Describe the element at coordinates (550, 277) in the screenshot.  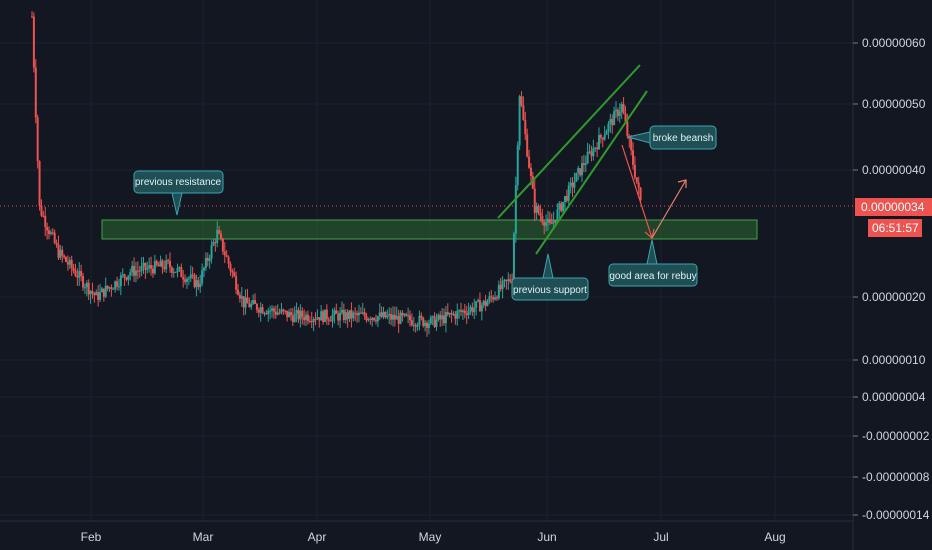
I see `callout-previous-support: previous support` at that location.